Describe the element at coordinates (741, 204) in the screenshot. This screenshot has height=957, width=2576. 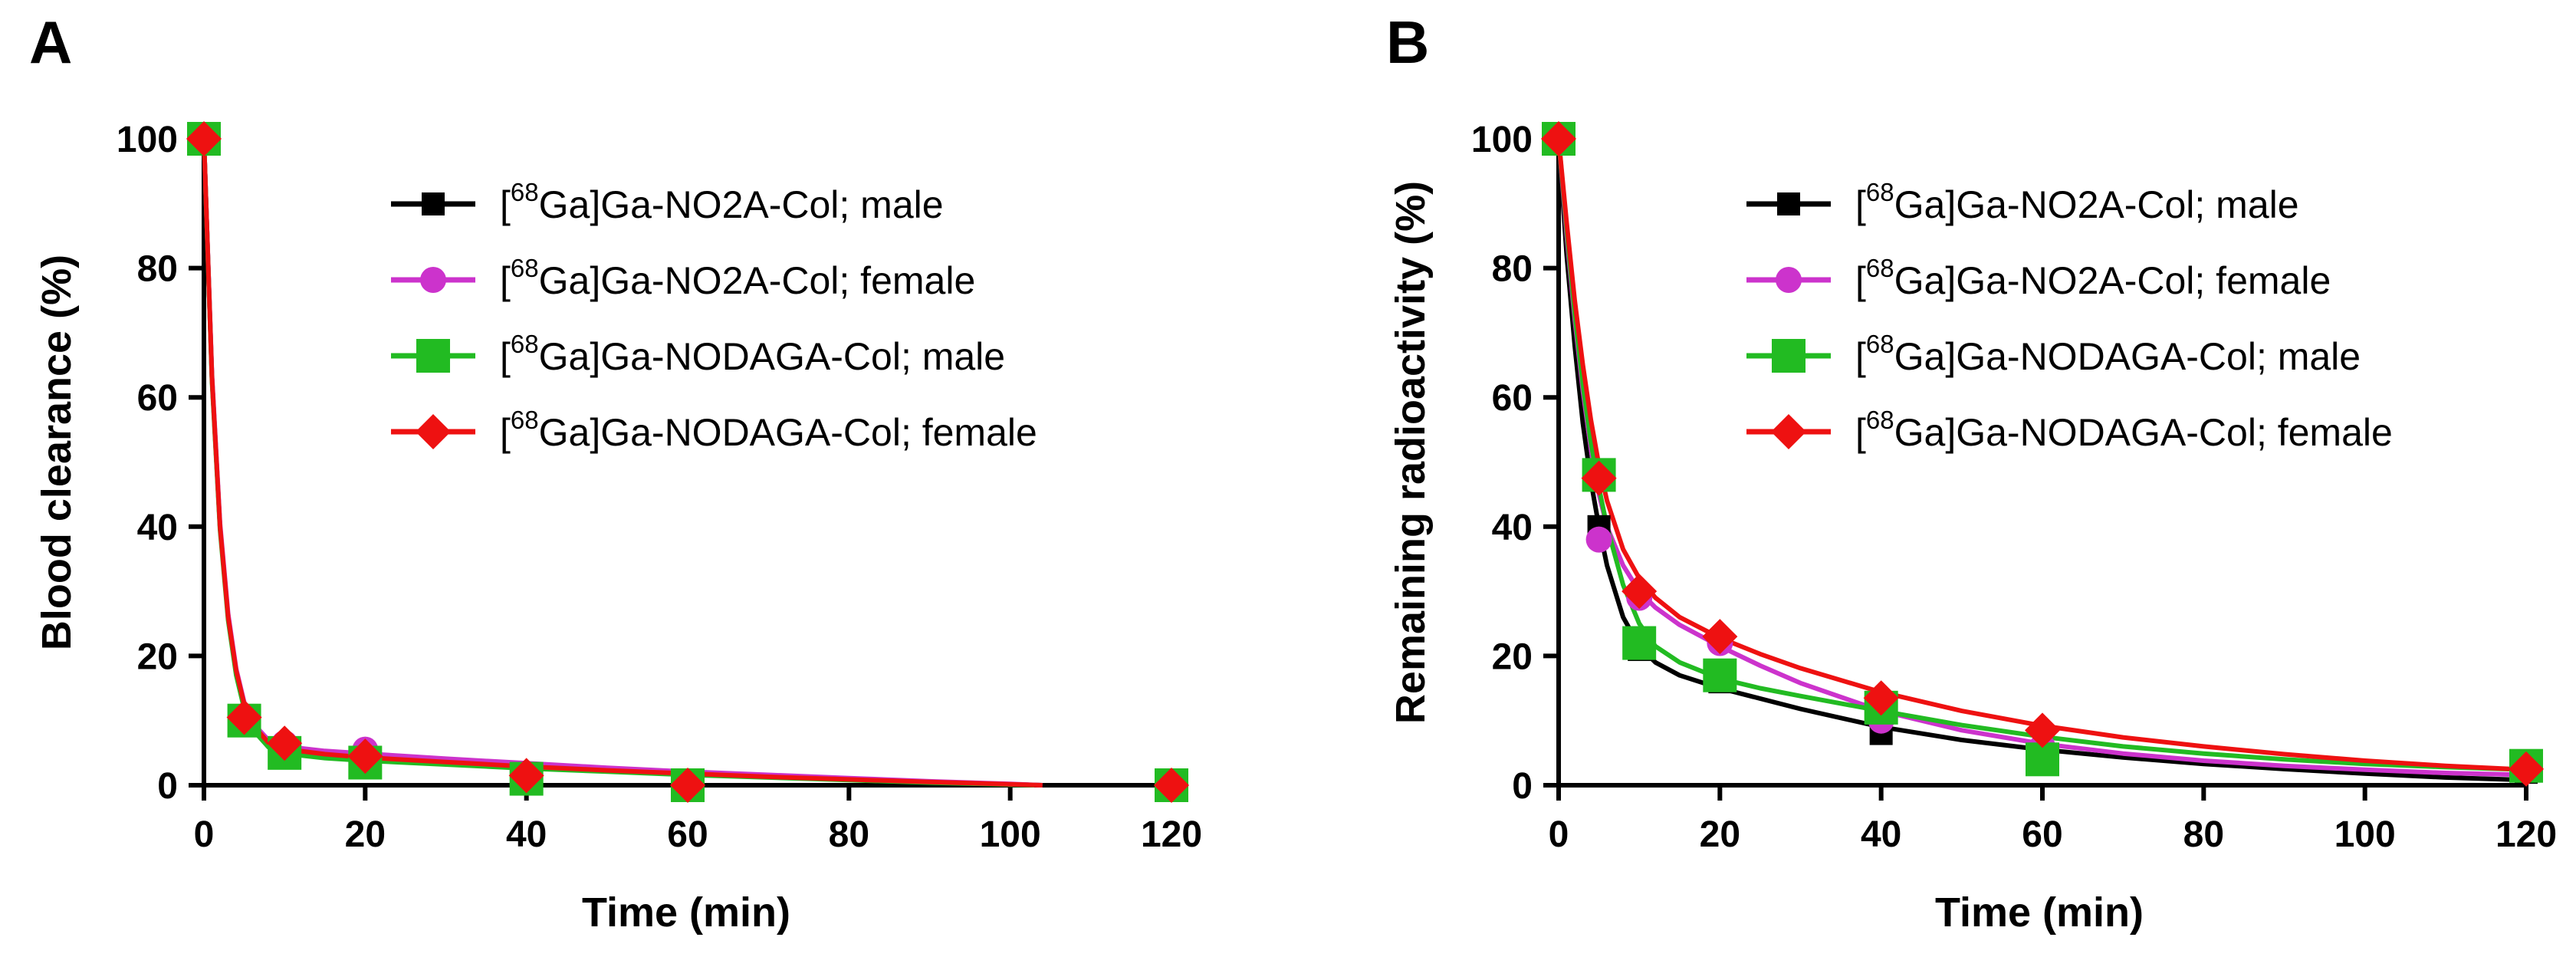
I see `legend-label-text: Ga]Ga-NO2A-Col; male` at that location.